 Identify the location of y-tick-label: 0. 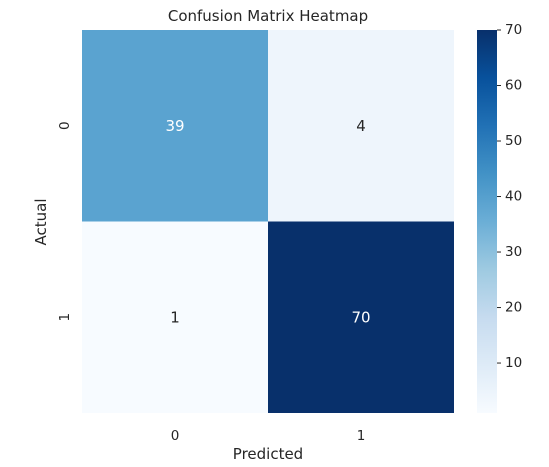
(65, 125).